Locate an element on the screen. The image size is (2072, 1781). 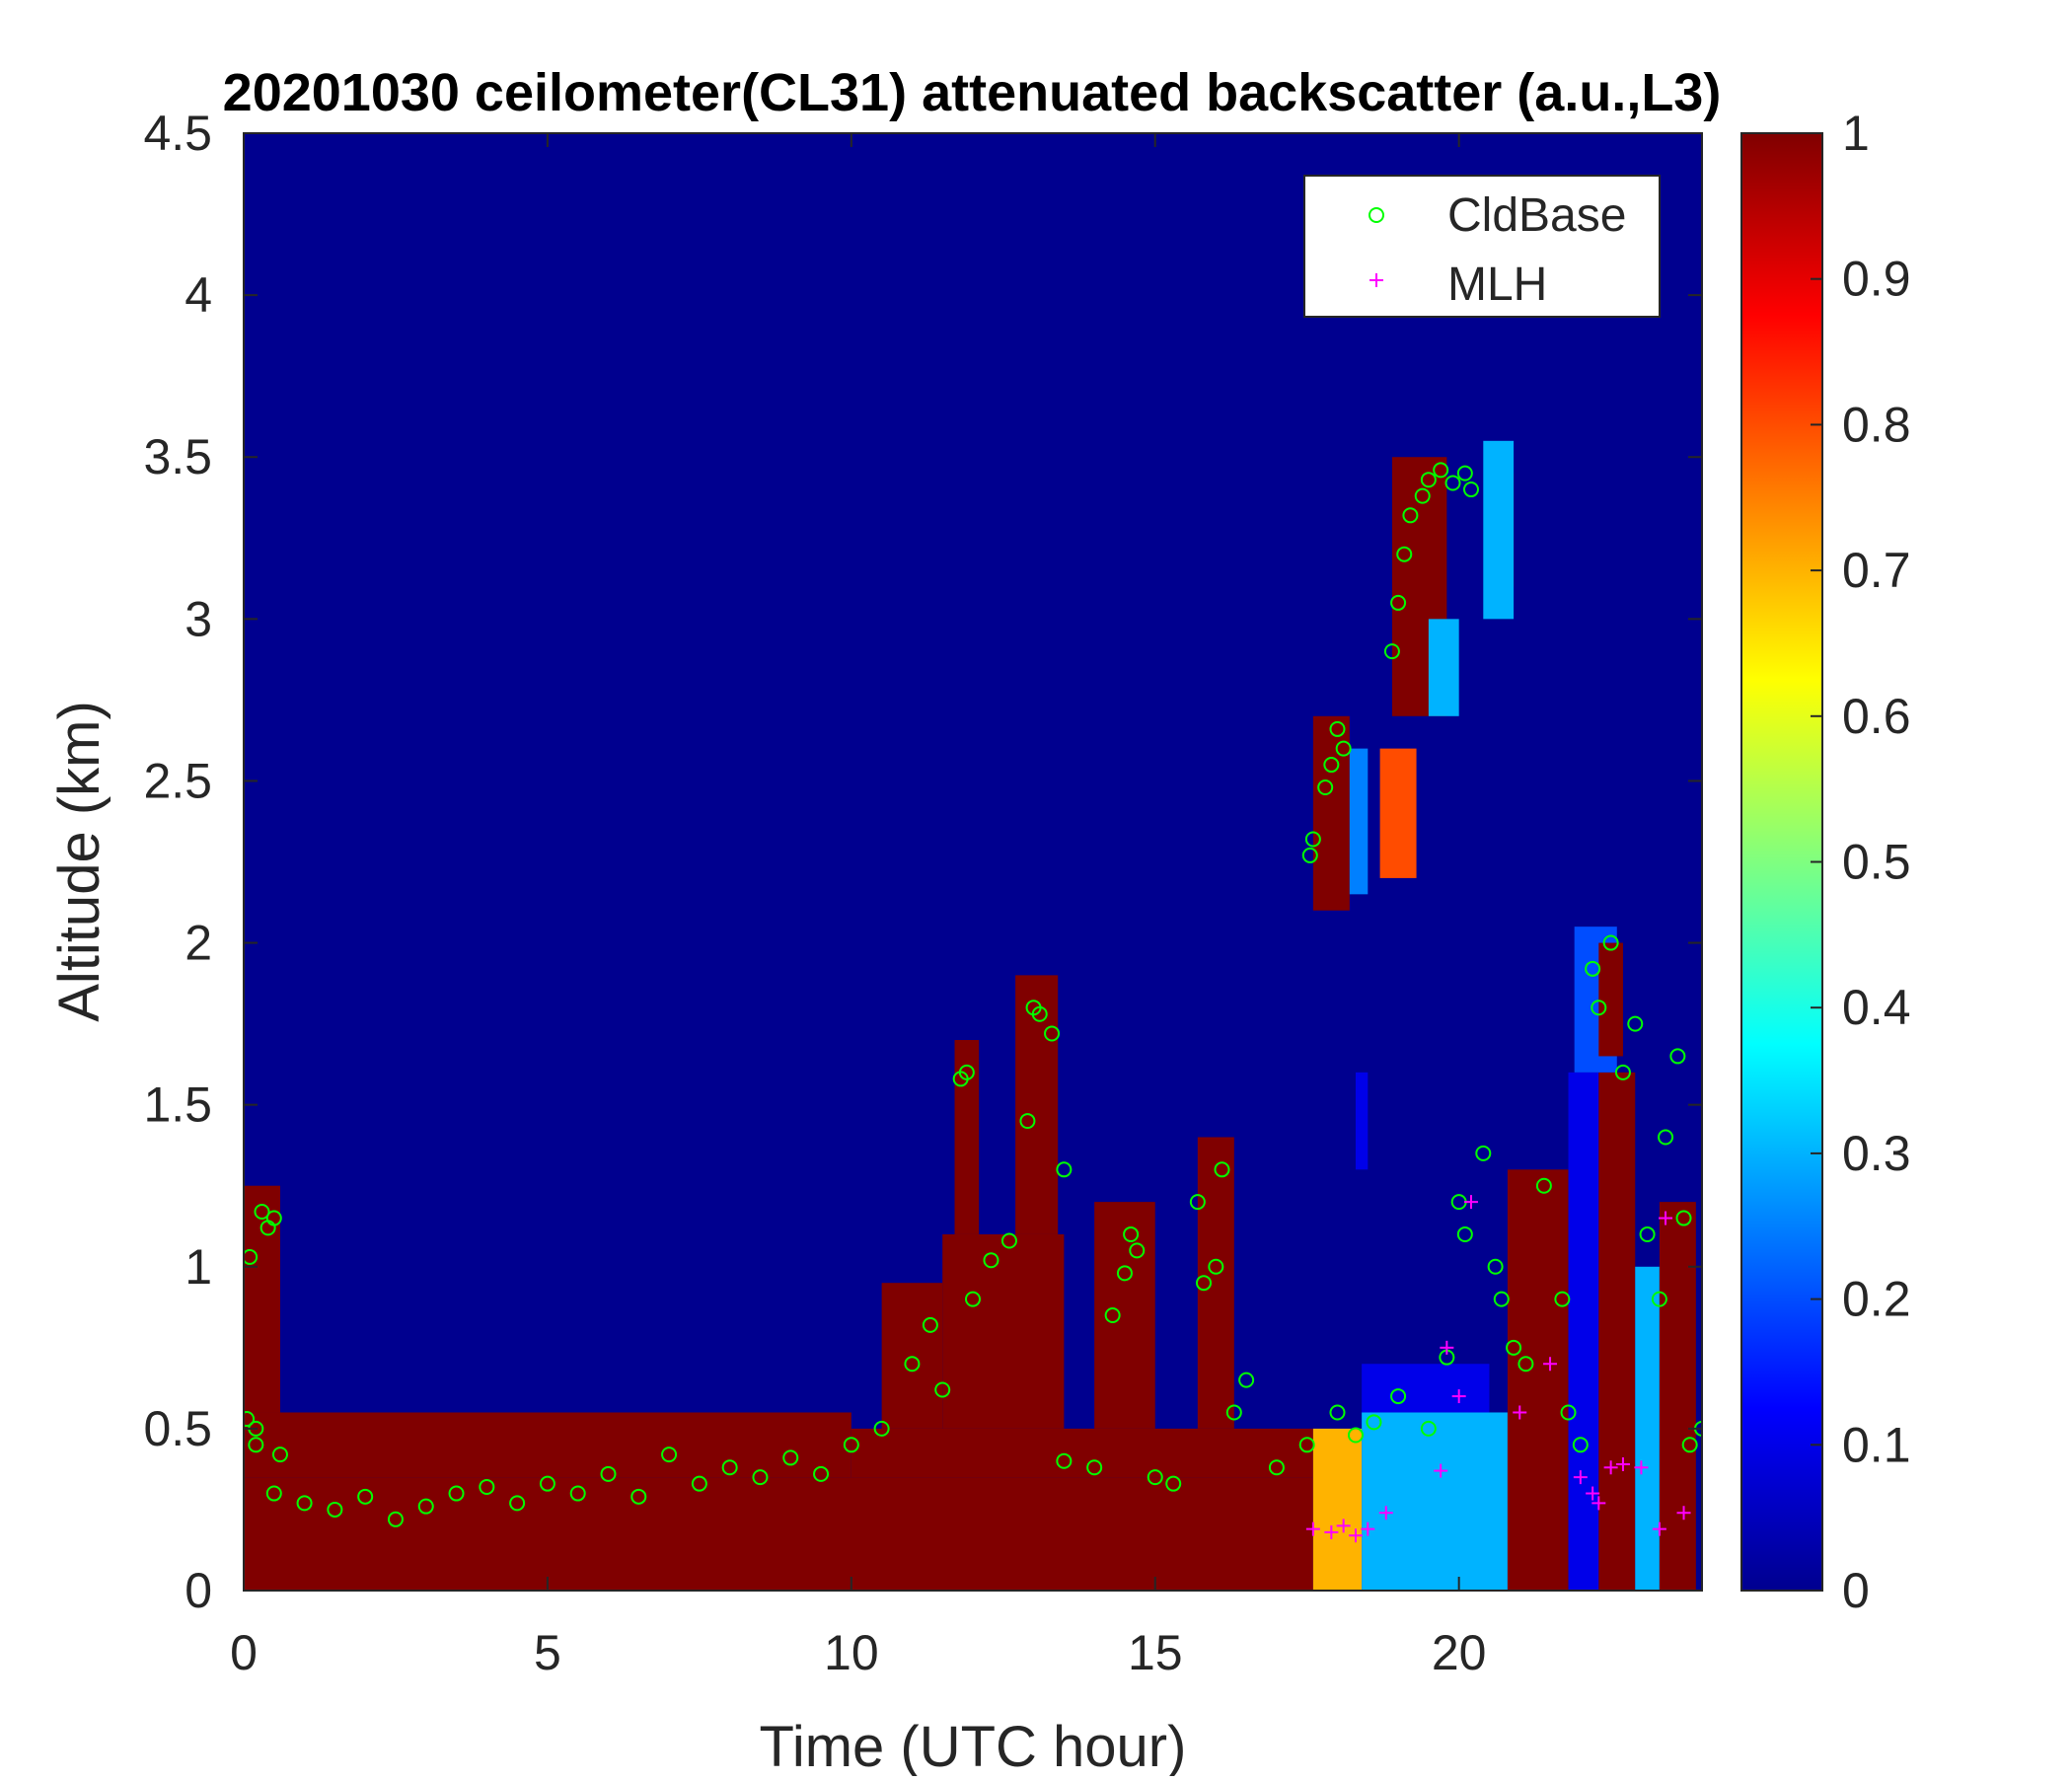
y-tick-label: 2.5 is located at coordinates (178, 780).